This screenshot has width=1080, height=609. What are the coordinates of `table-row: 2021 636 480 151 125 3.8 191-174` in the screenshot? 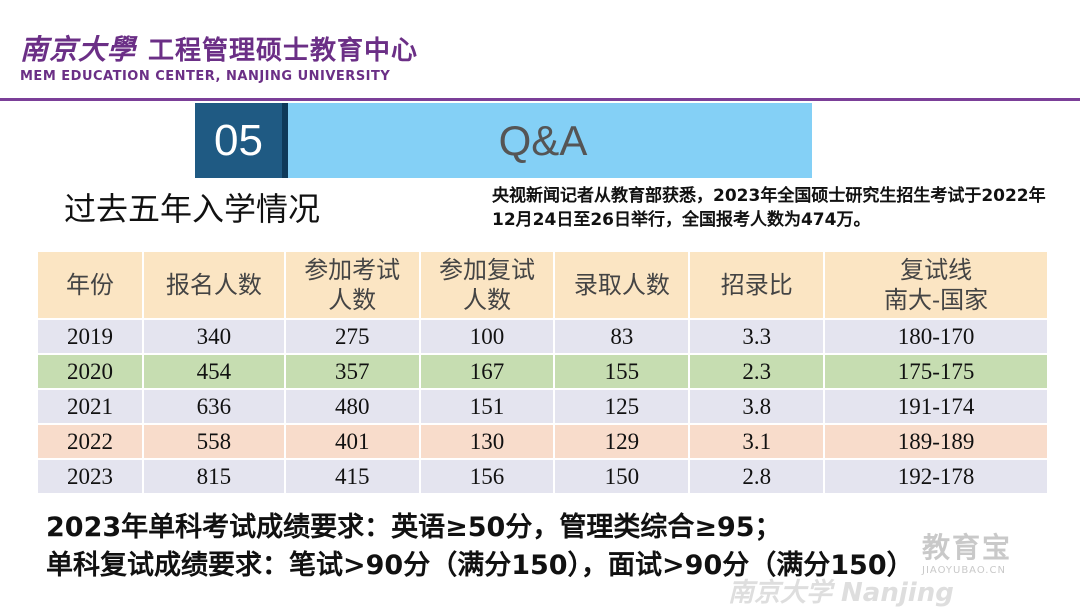 It's located at (543, 406).